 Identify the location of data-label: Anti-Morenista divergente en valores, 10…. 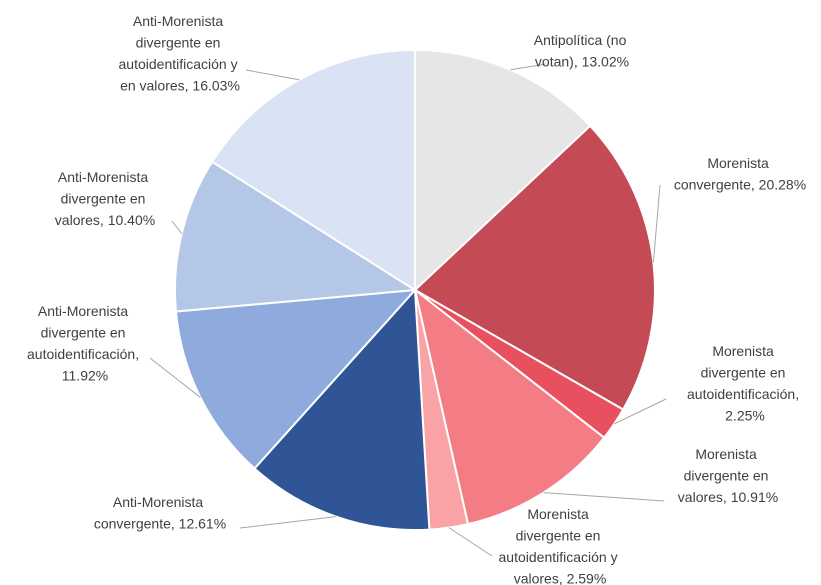
(105, 198).